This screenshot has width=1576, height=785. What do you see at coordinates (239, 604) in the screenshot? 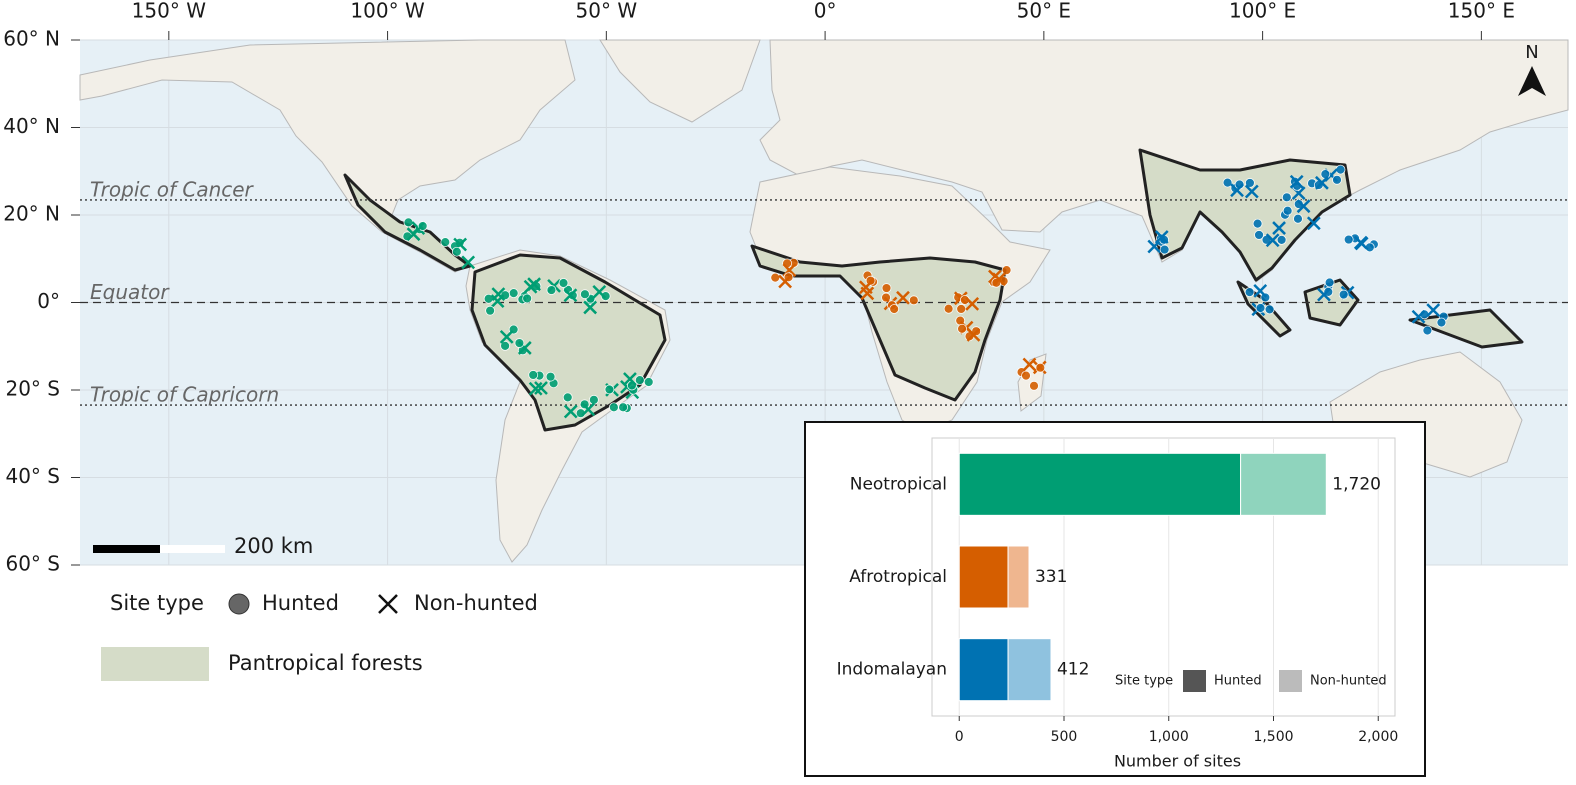
I see `legend-hunted-symbol` at bounding box center [239, 604].